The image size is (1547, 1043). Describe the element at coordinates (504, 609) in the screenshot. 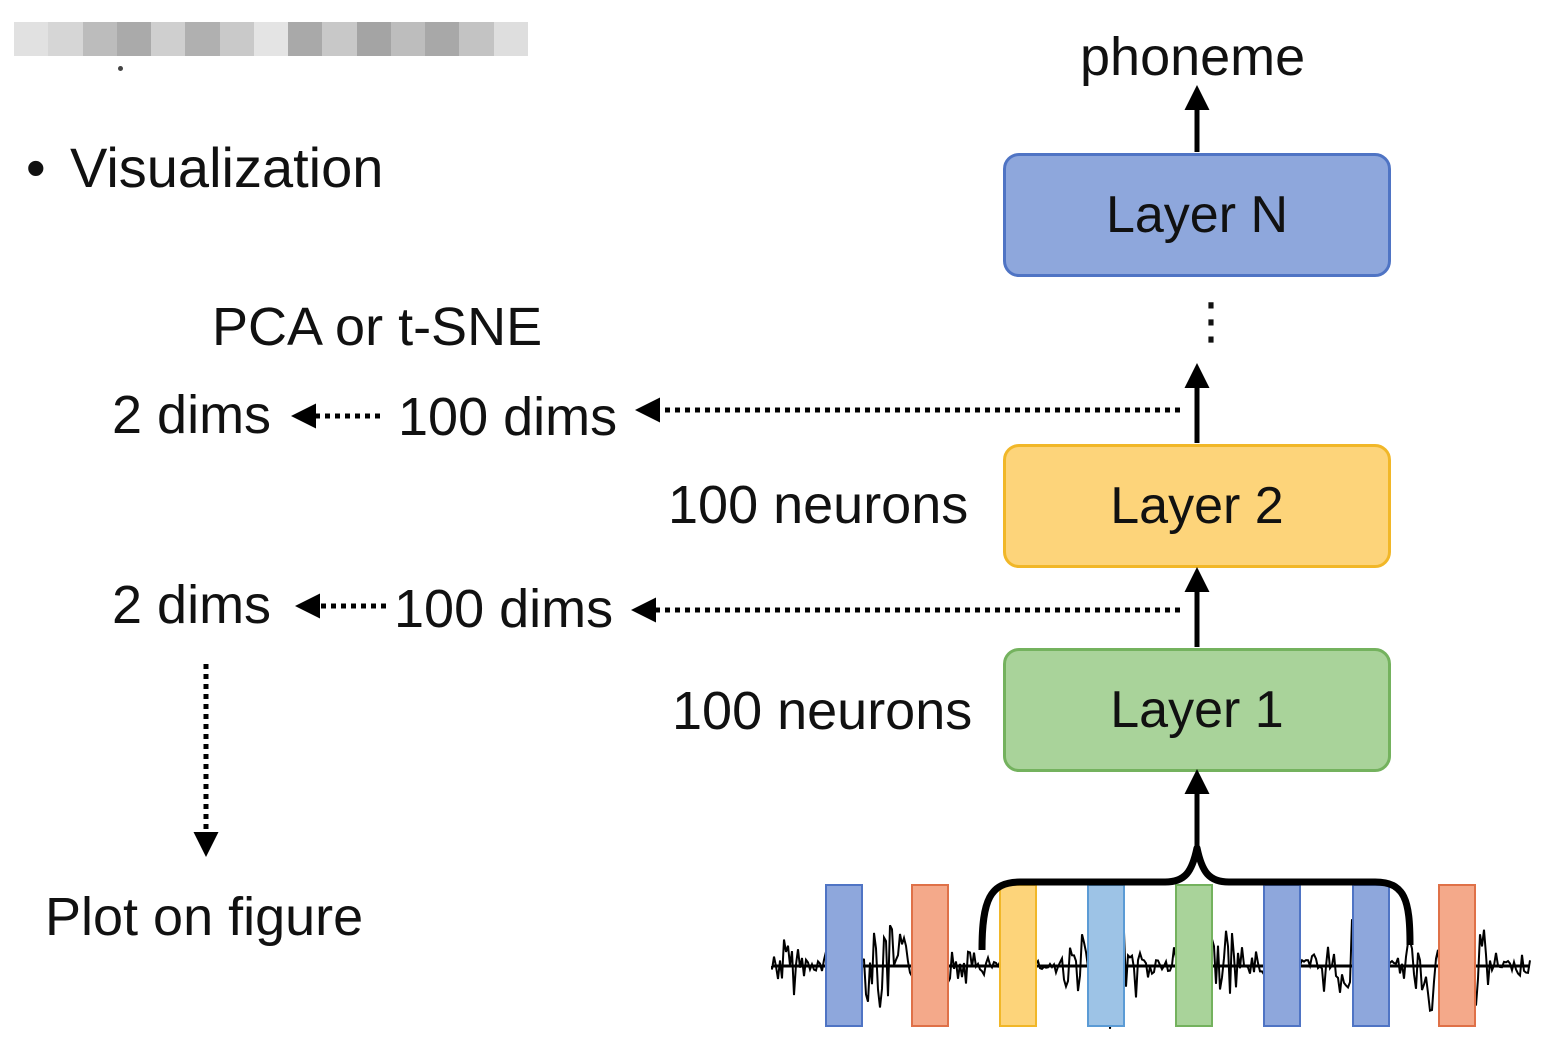

I see `lower-high-dims-label: 100 dims` at that location.